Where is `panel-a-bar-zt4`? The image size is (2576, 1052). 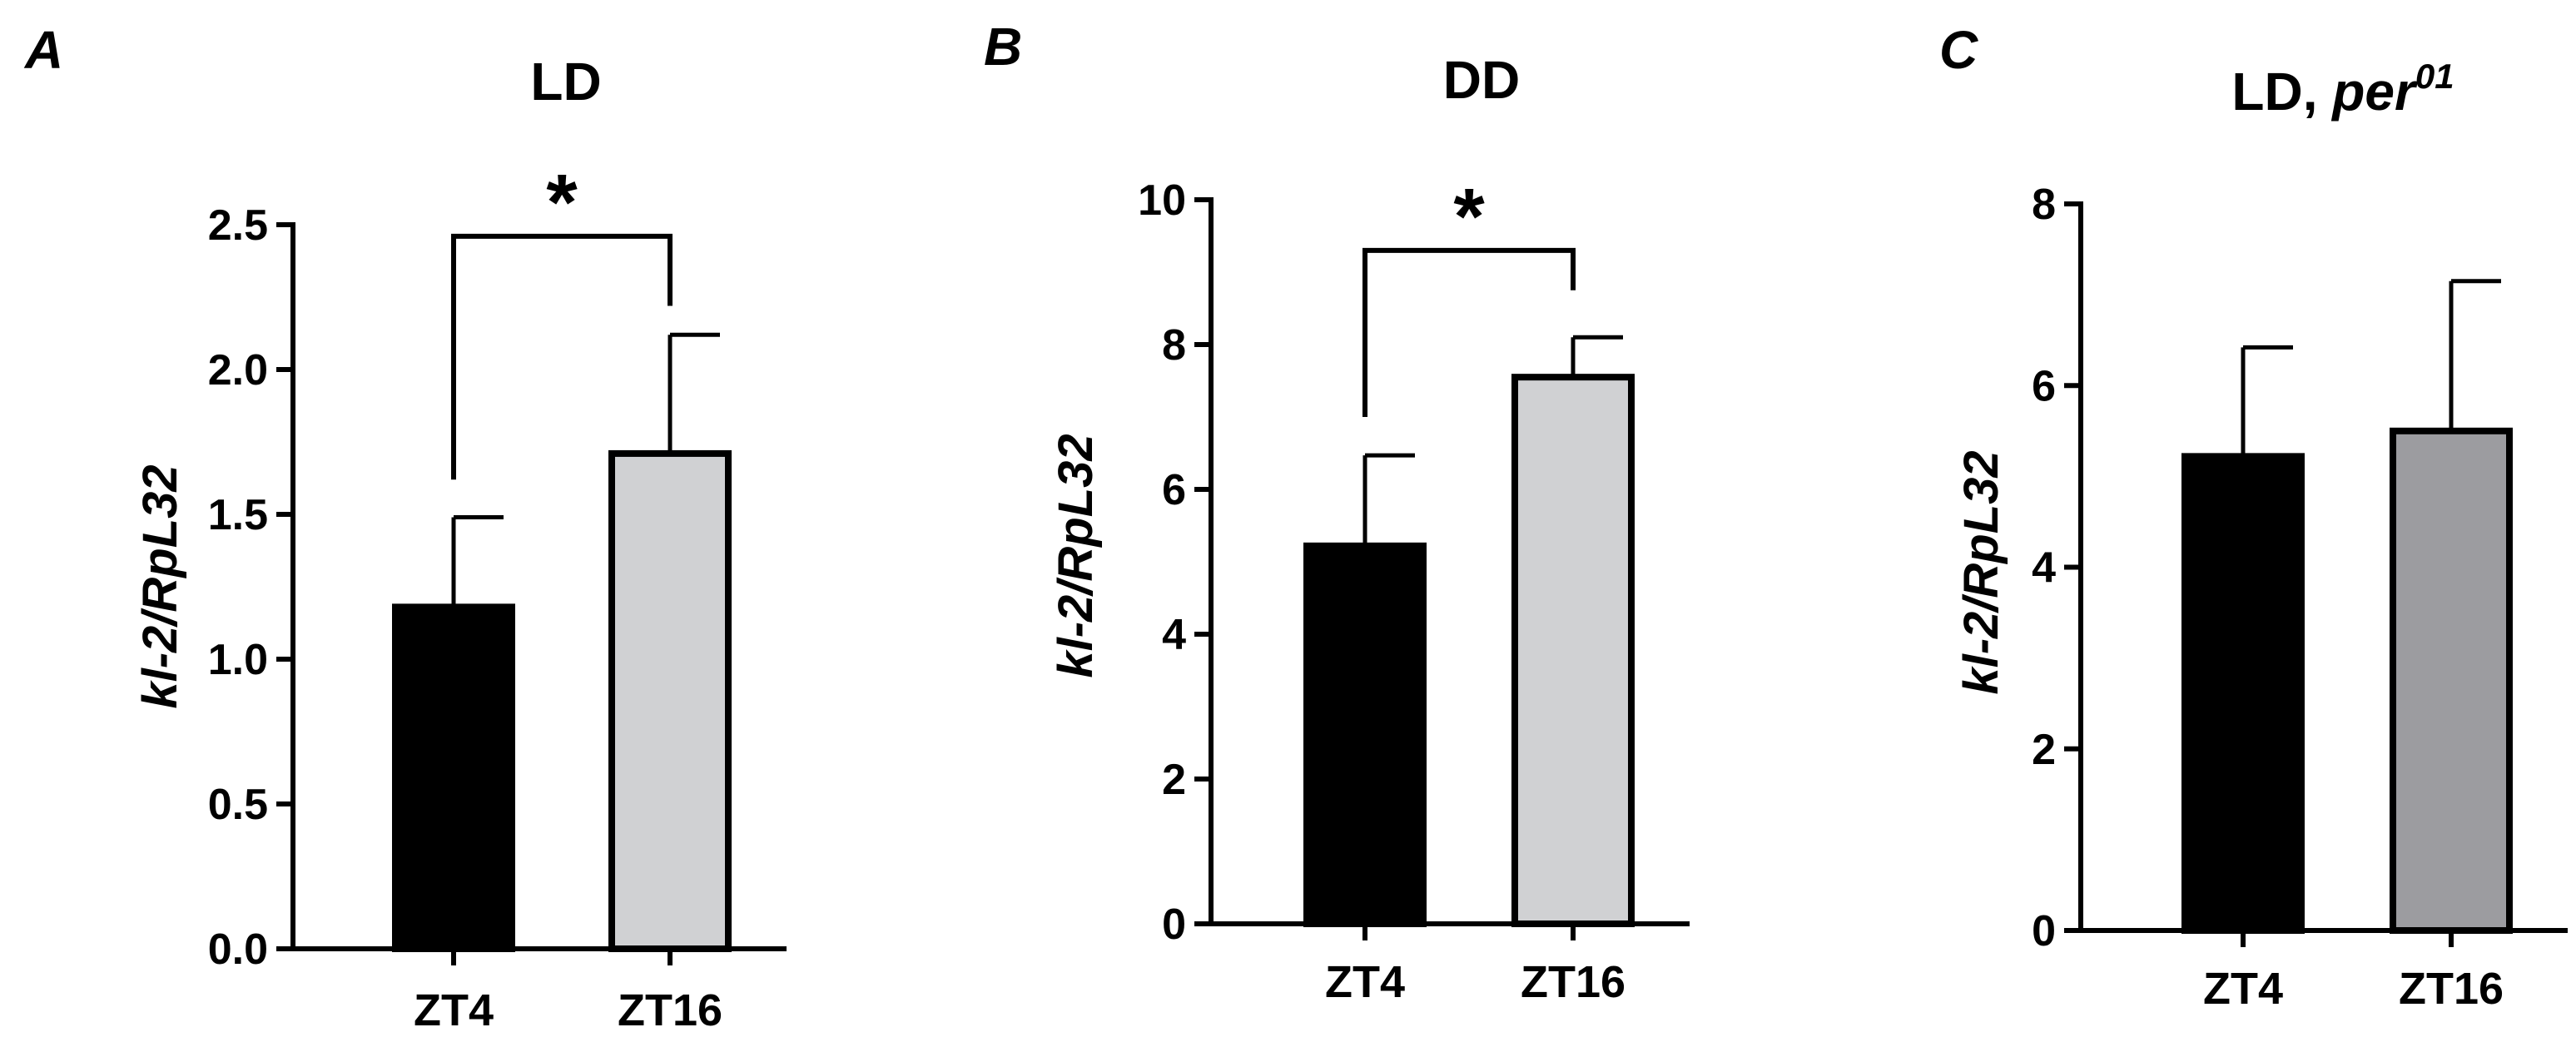
panel-a-bar-zt4 is located at coordinates (453, 777).